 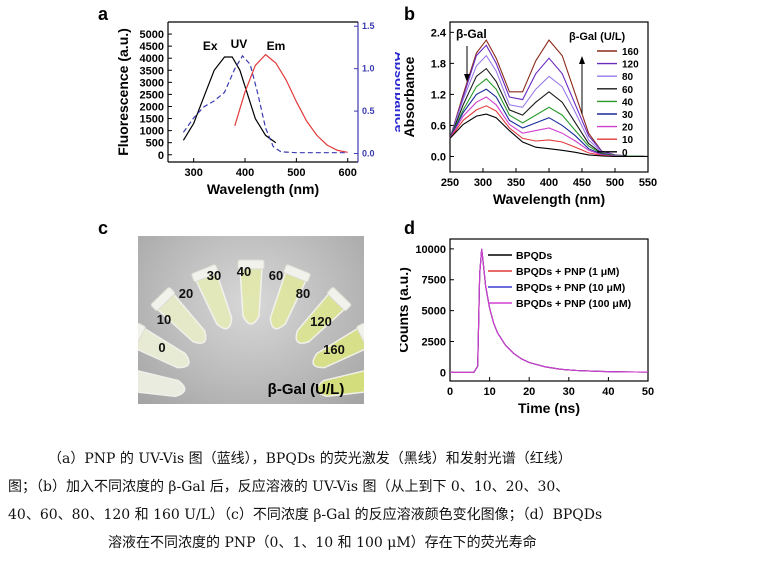 What do you see at coordinates (103, 228) in the screenshot?
I see `panel-label-c: c` at bounding box center [103, 228].